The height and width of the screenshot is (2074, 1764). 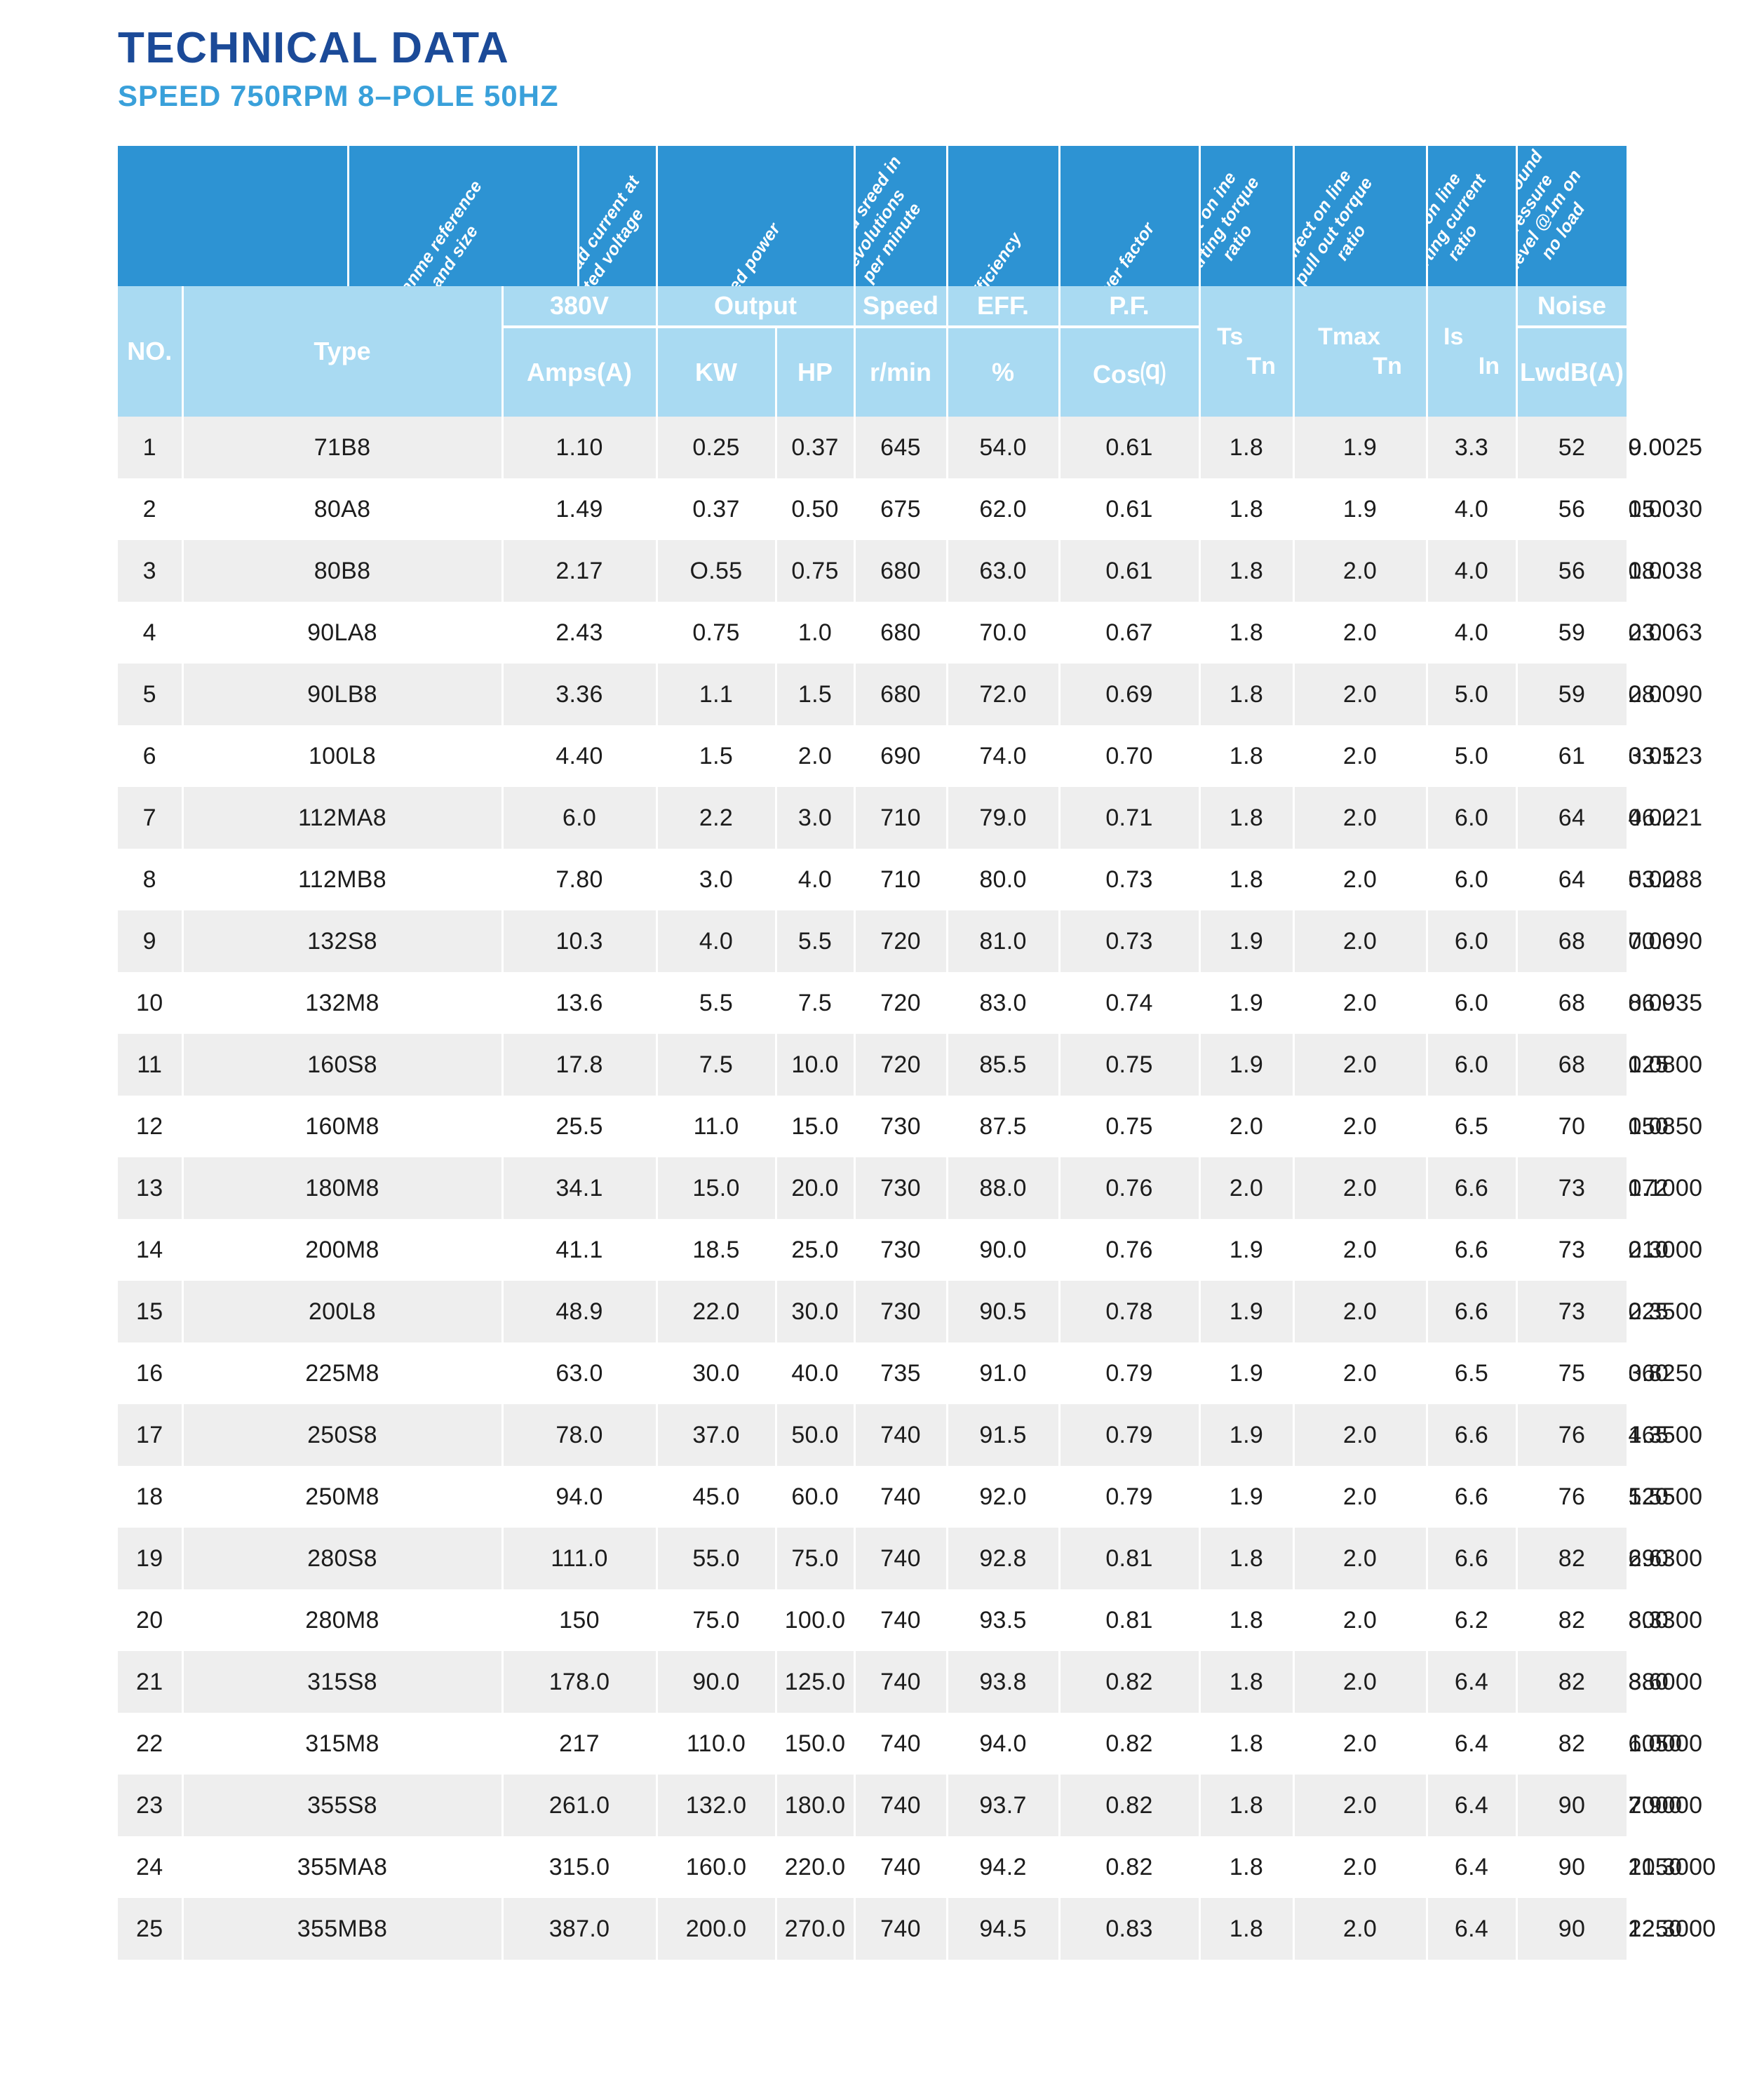 I want to click on cell-speed: 740, so click(x=901, y=1620).